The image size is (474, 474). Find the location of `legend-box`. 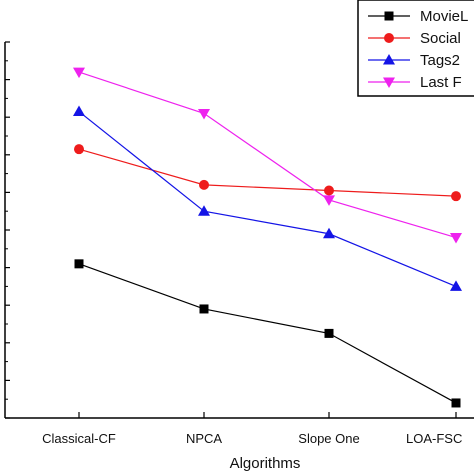

legend-box is located at coordinates (415, 48).